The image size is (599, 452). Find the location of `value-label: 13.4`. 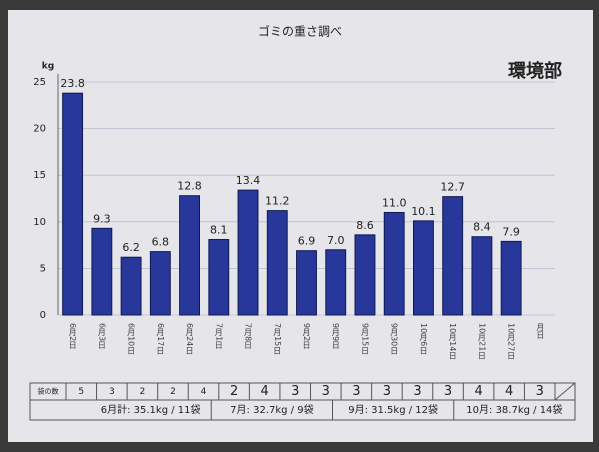

value-label: 13.4 is located at coordinates (248, 180).